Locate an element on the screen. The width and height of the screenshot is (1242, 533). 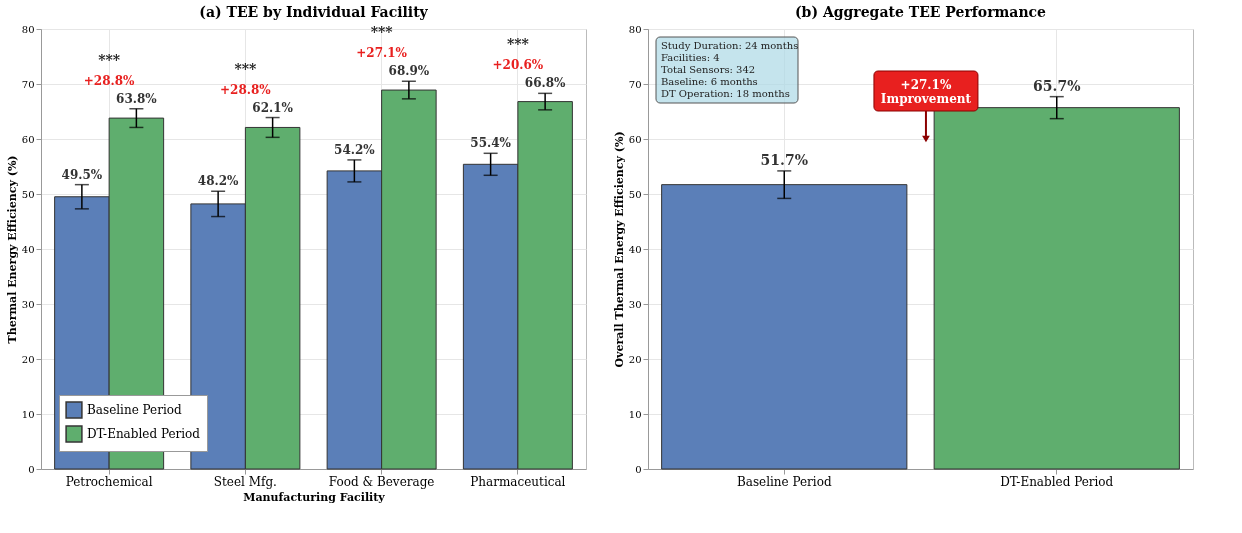
y-axis-title: Overall Thermal Energy Efficiency (%) is located at coordinates (619, 249).